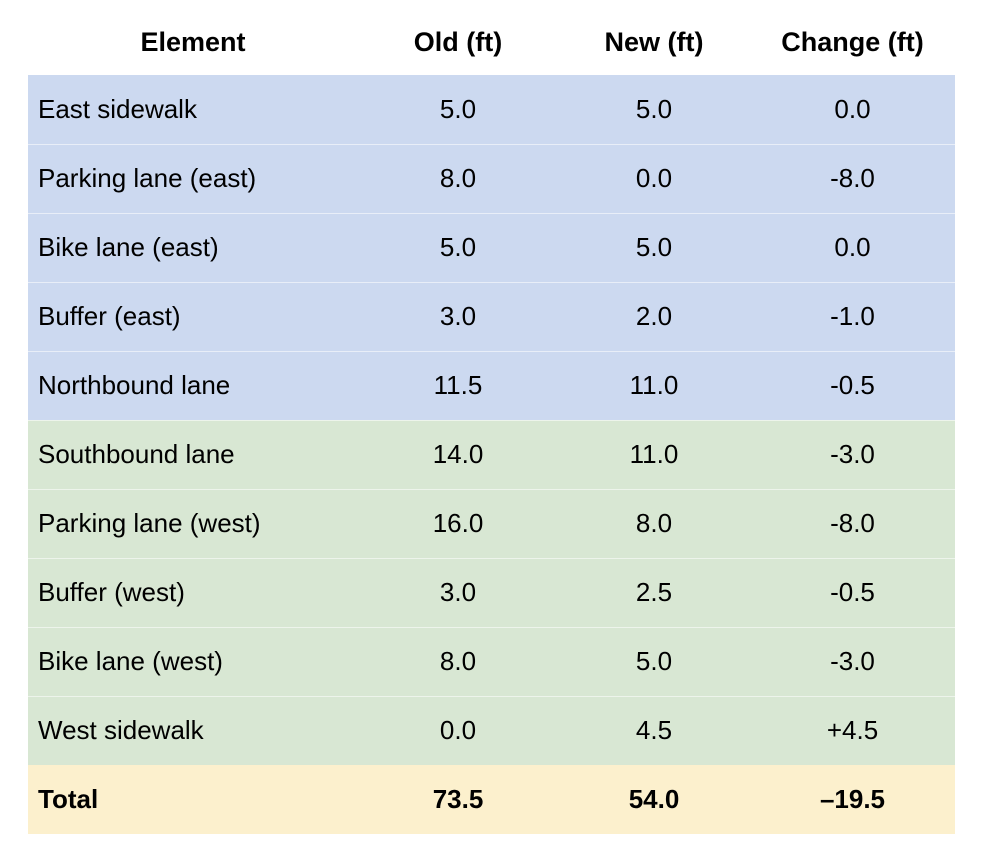  Describe the element at coordinates (193, 109) in the screenshot. I see `element-cell: East sidewalk` at that location.